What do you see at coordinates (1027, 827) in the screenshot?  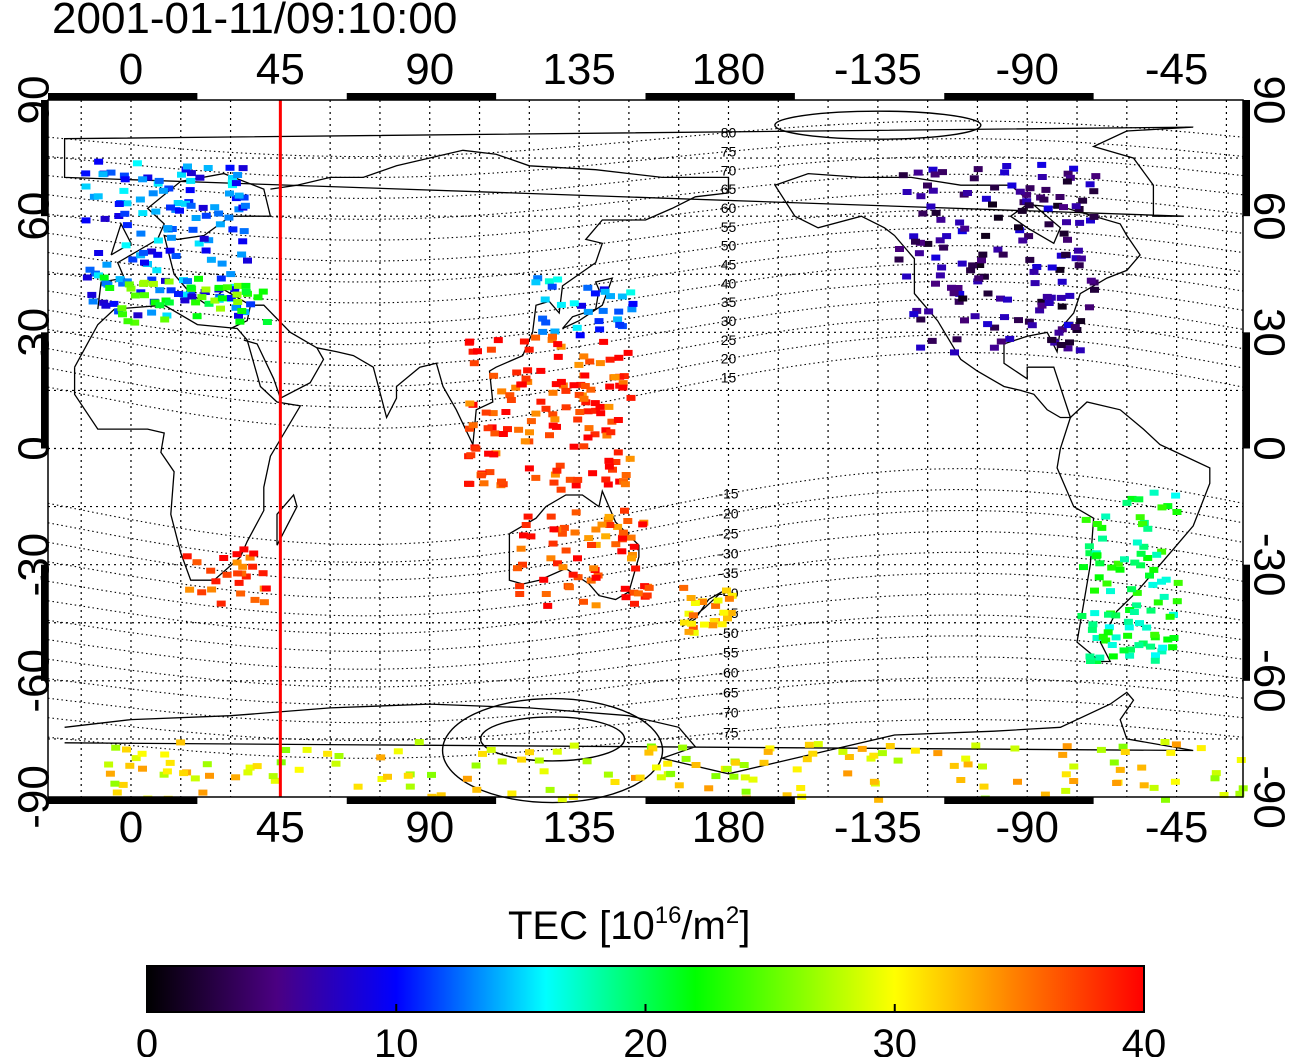 I see `x-bottom-tick-label: -90` at bounding box center [1027, 827].